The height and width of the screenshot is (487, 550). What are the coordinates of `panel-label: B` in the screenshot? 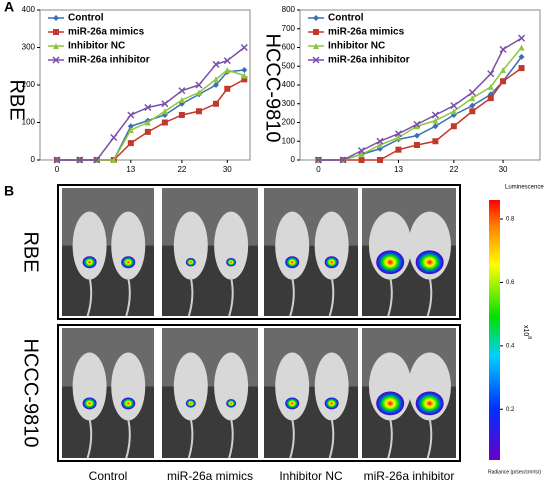 It's located at (9, 191).